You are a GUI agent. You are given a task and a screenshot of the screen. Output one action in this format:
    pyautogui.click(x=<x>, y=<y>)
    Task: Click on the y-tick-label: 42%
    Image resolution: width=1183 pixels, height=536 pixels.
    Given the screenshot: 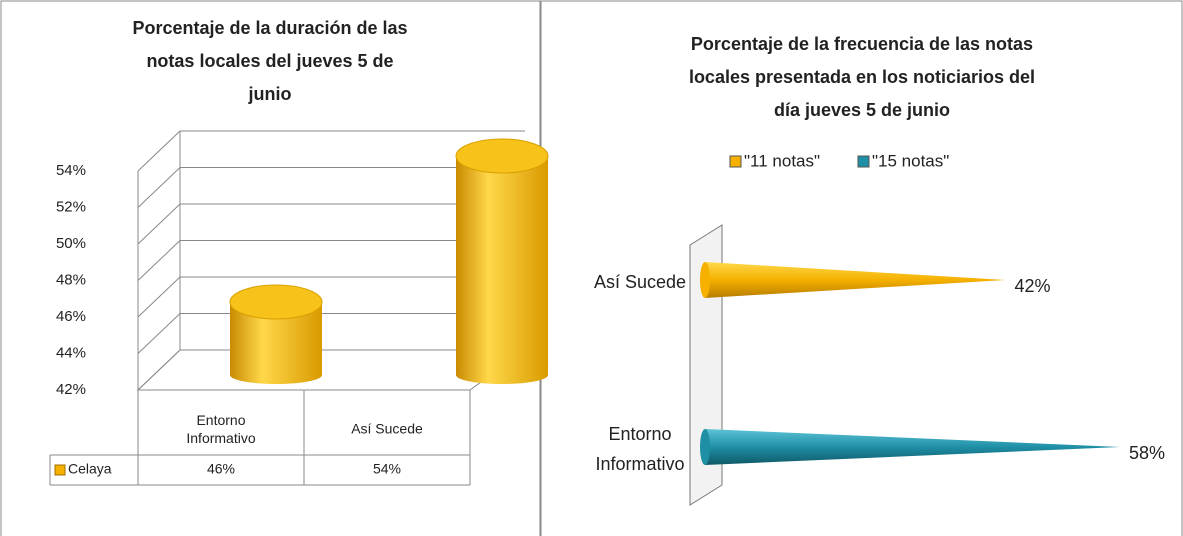 What is the action you would take?
    pyautogui.click(x=71, y=389)
    